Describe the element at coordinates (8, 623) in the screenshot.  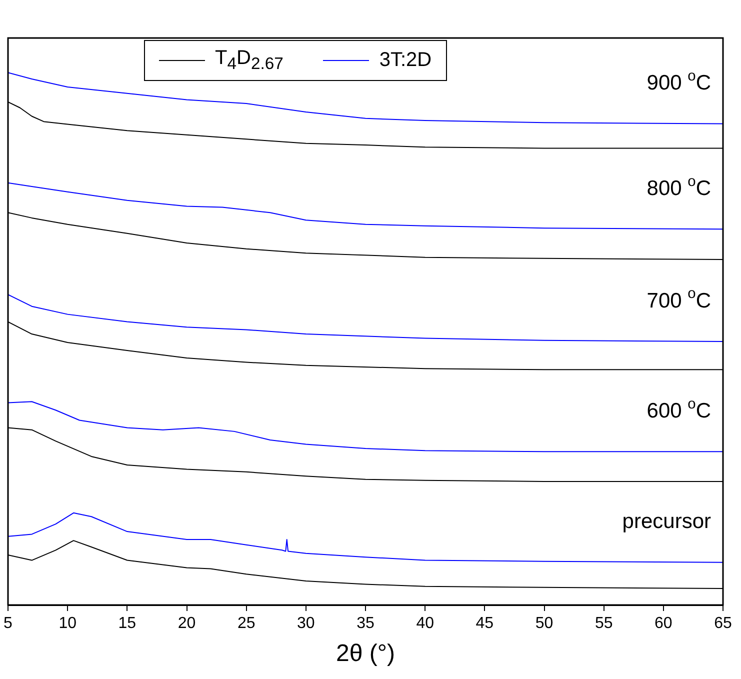
I see `x-tick-label: 5` at that location.